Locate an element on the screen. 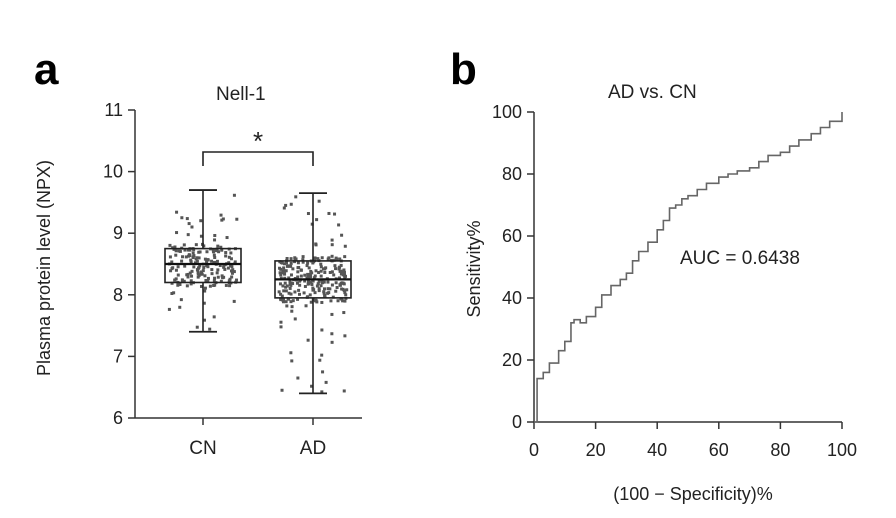 This screenshot has width=896, height=518. y-tick-label: 100 is located at coordinates (507, 112).